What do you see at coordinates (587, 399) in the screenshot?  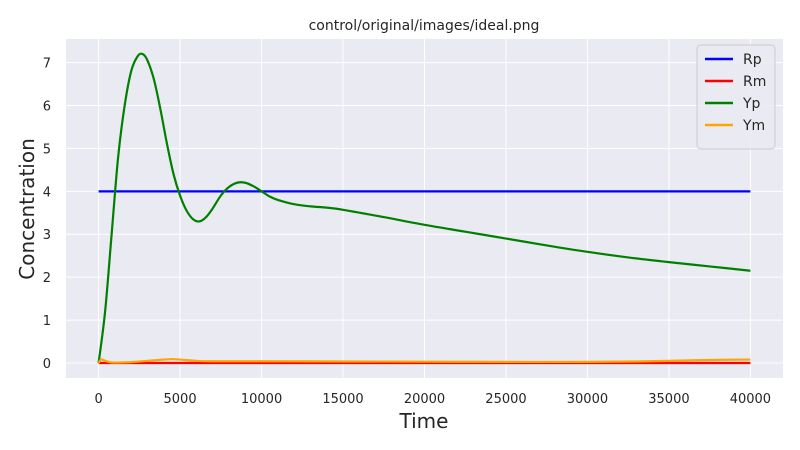 I see `x-tick-label: 30000` at bounding box center [587, 399].